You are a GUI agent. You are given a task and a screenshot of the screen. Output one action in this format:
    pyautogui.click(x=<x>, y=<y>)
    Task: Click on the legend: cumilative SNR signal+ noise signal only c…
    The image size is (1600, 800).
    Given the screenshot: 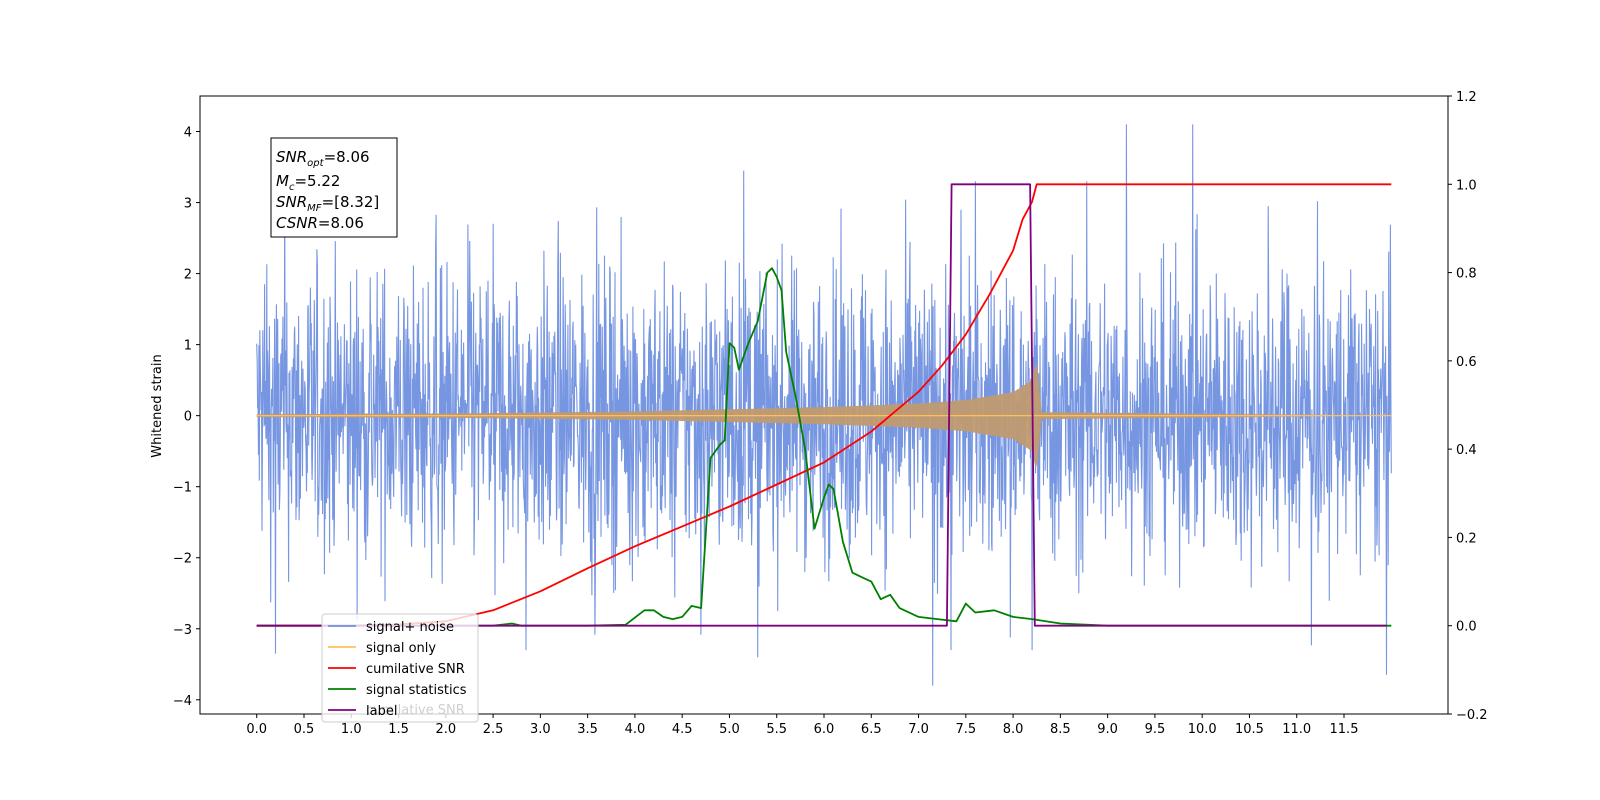 What is the action you would take?
    pyautogui.click(x=400, y=668)
    